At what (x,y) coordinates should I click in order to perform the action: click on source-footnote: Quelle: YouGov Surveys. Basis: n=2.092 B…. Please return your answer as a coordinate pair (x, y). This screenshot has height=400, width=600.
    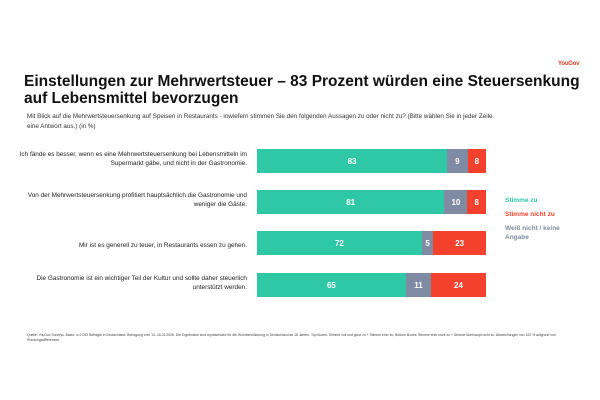
    Looking at the image, I should click on (291, 337).